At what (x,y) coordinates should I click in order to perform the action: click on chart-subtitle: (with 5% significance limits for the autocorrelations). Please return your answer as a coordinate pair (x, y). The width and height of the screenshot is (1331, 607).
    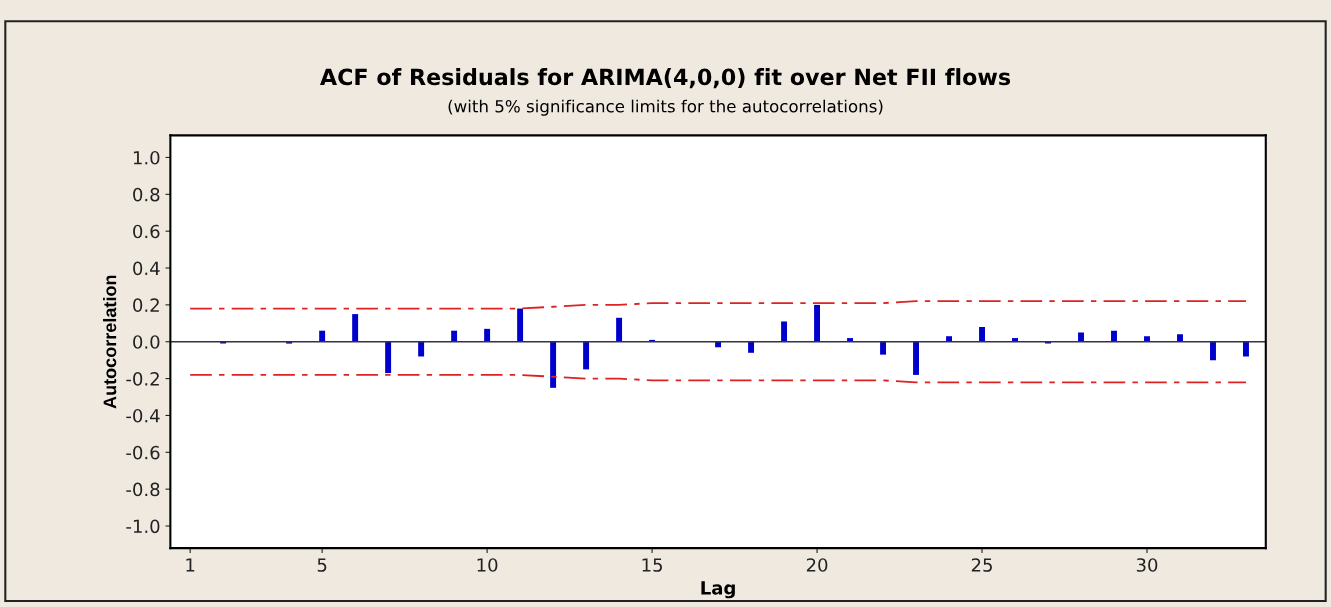
    Looking at the image, I should click on (665, 107).